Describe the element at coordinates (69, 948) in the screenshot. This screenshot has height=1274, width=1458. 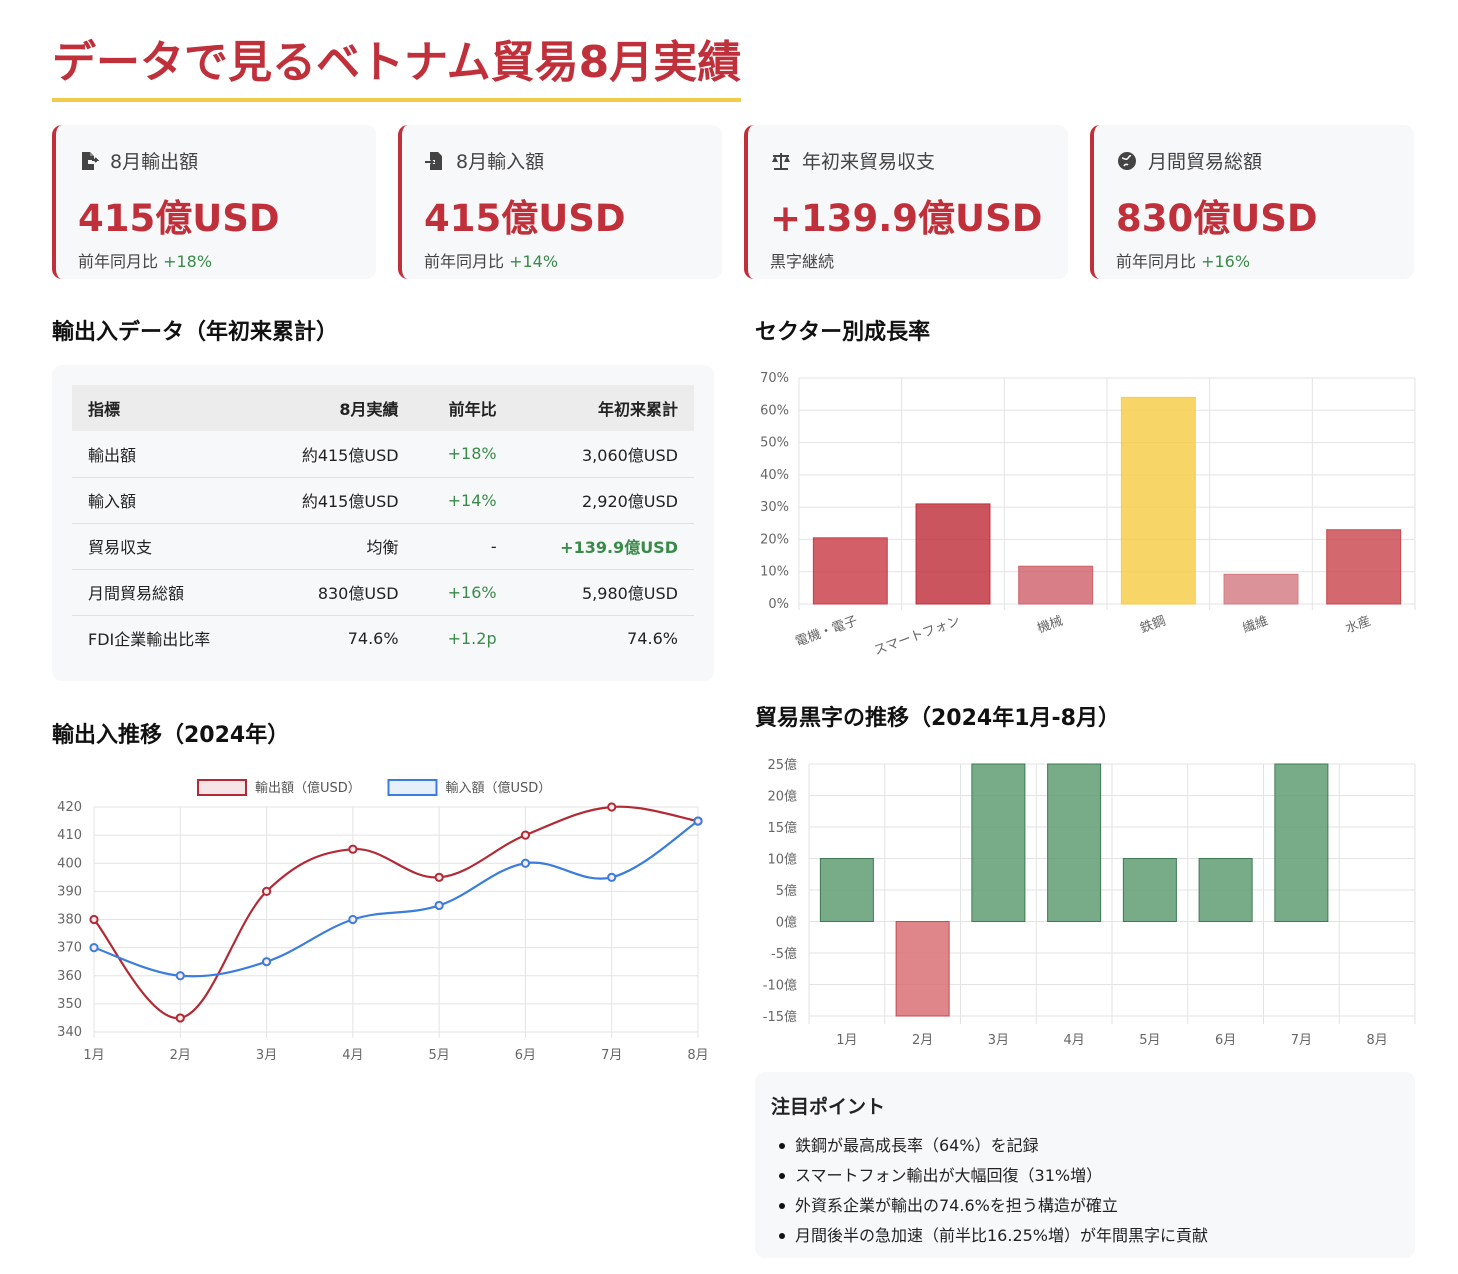
I see `y-tick-label: 370` at that location.